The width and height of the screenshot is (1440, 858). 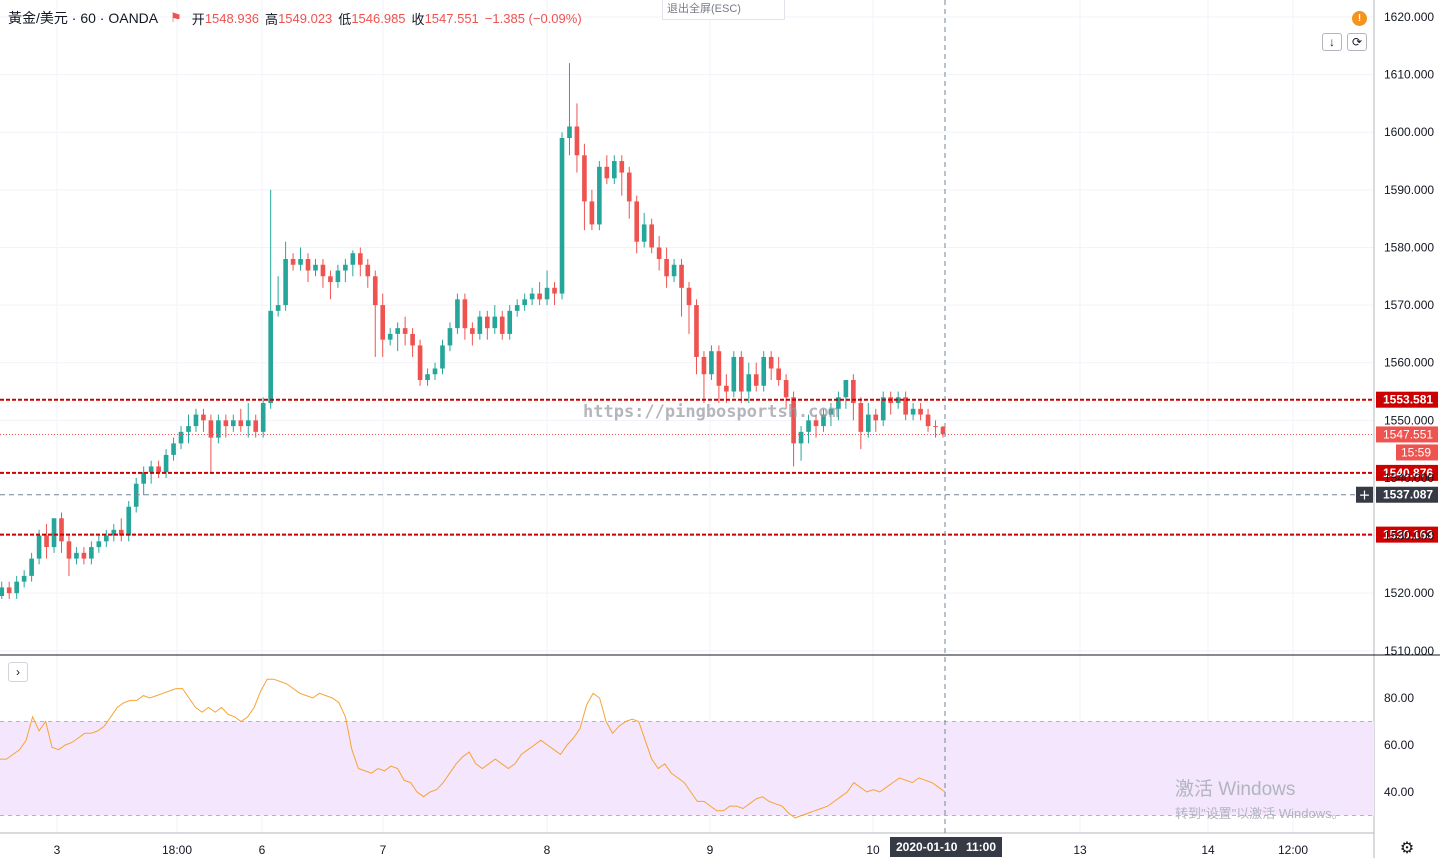 I want to click on price-level-label: 1540.876, so click(x=1408, y=473).